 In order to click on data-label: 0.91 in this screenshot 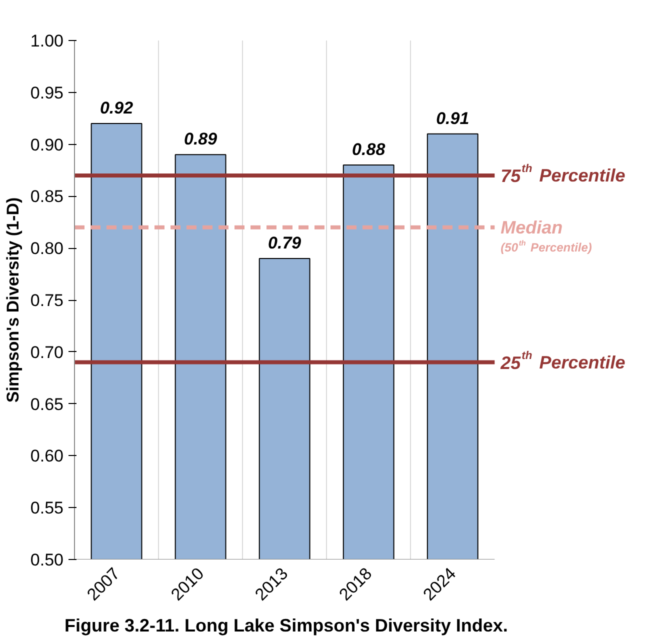, I will do `click(453, 118)`.